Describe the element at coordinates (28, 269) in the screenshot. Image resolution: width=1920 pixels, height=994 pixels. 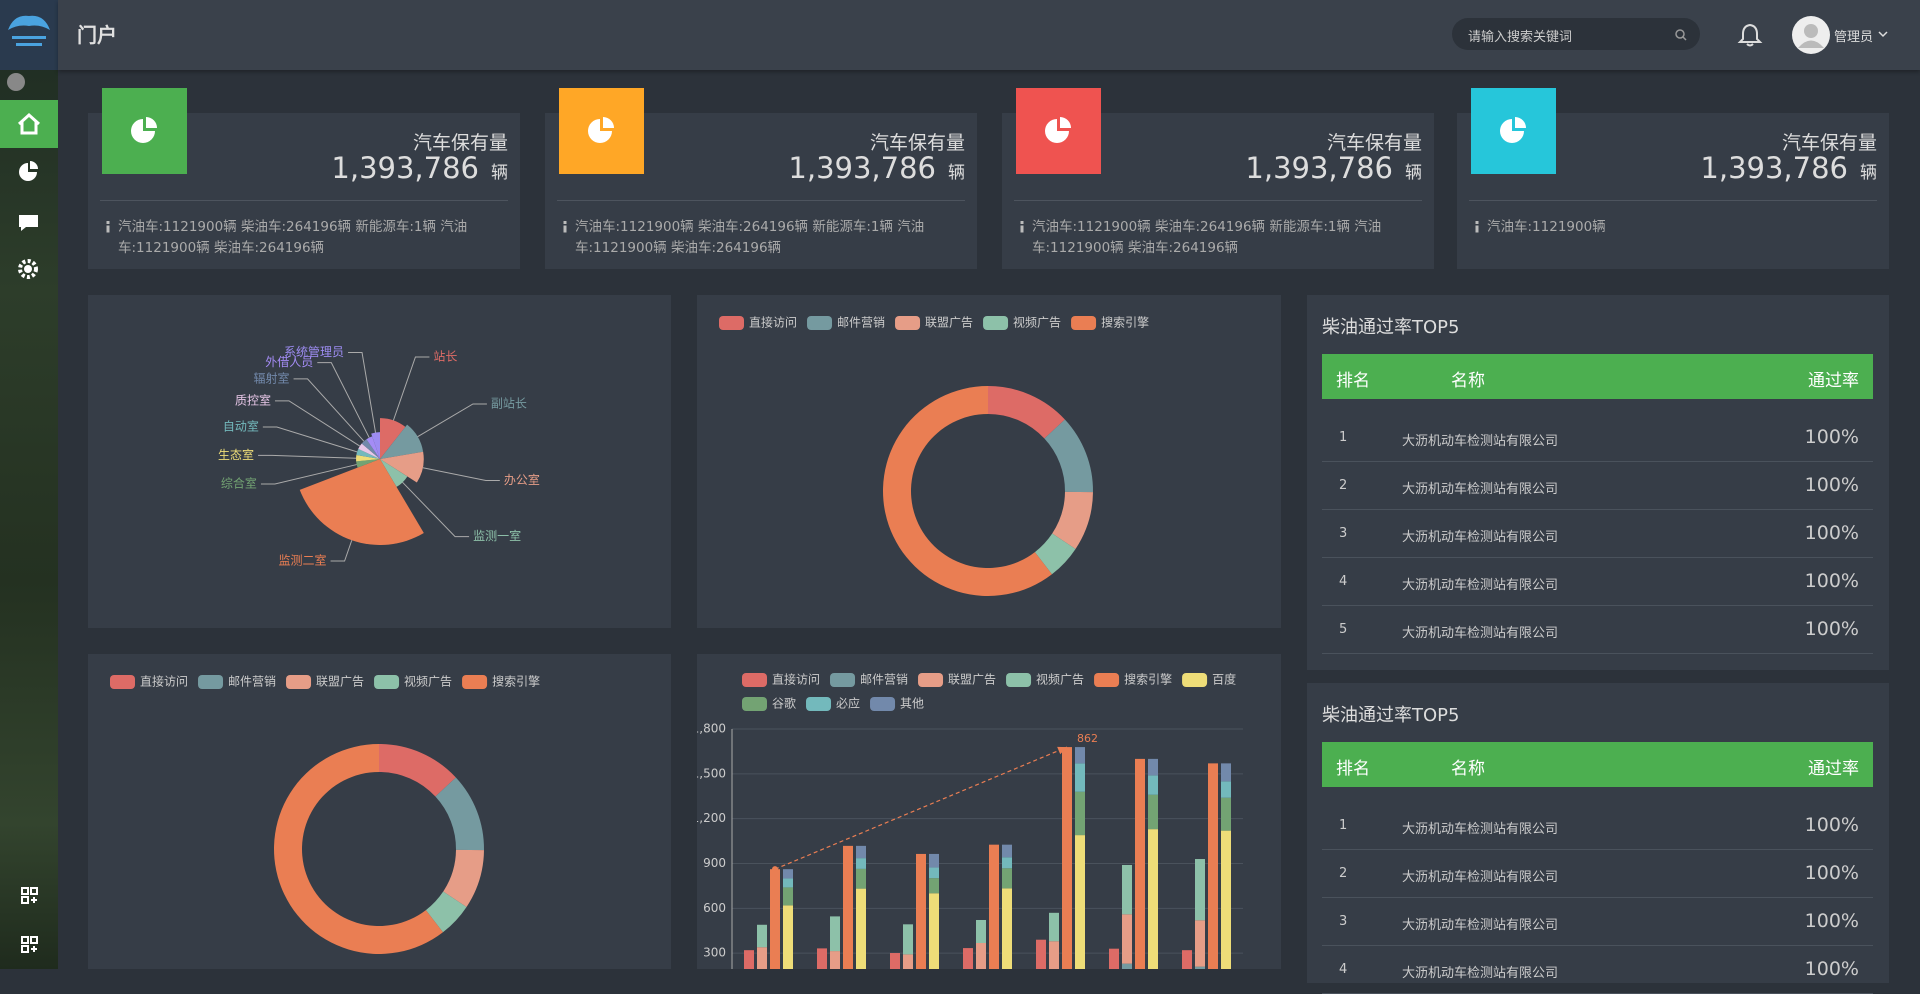
I see `gear-icon` at that location.